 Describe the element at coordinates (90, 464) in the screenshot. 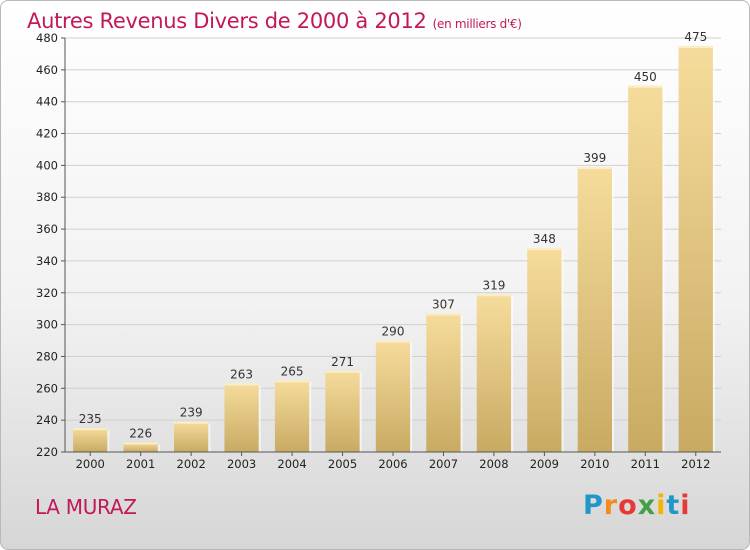

I see `x-tick-label: 2000` at that location.